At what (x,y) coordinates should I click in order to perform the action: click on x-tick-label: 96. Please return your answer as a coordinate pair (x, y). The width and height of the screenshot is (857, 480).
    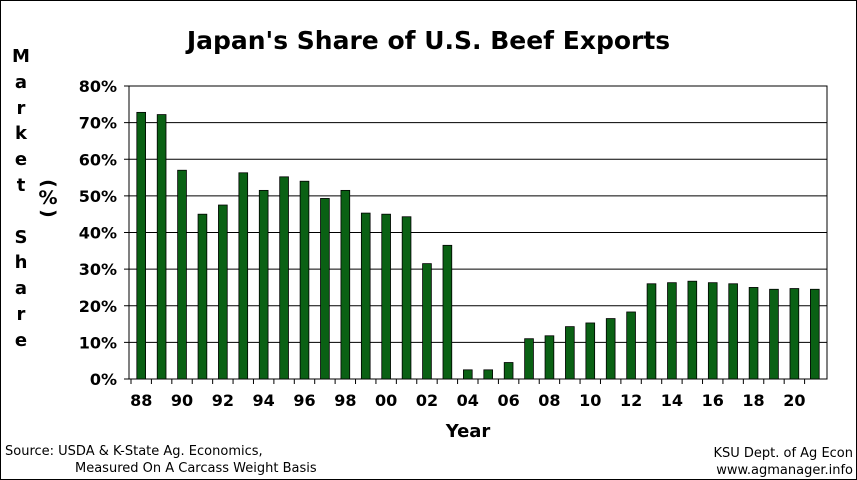
    Looking at the image, I should click on (304, 400).